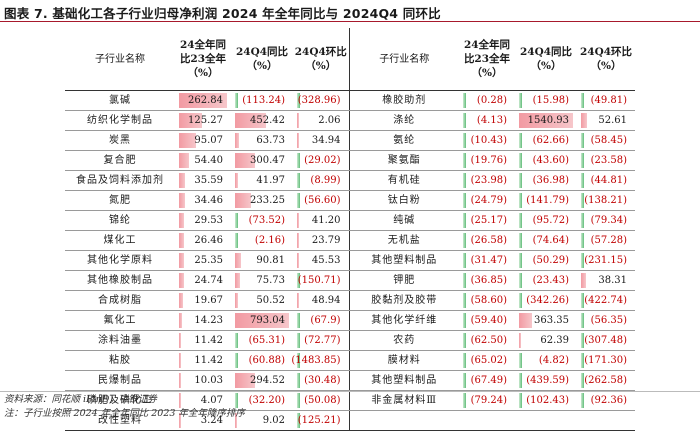  I want to click on value-cell: 25.35, so click(208, 260).